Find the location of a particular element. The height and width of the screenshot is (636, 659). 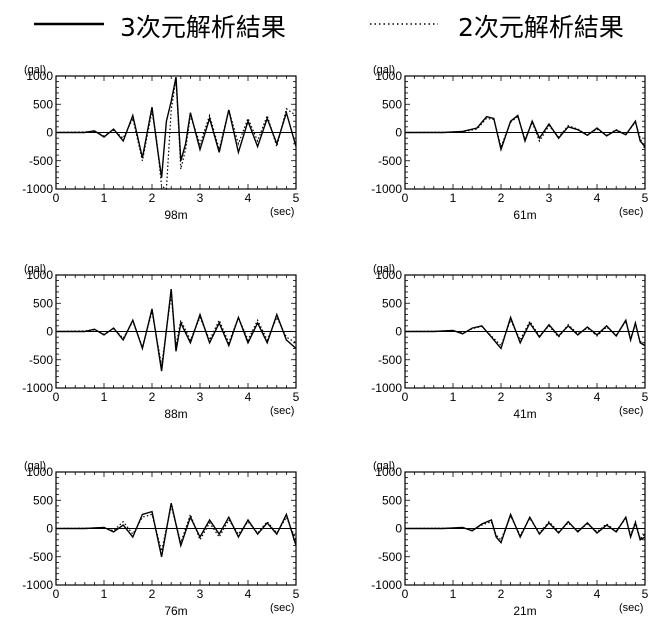

depth-caption: 21m is located at coordinates (524, 611).